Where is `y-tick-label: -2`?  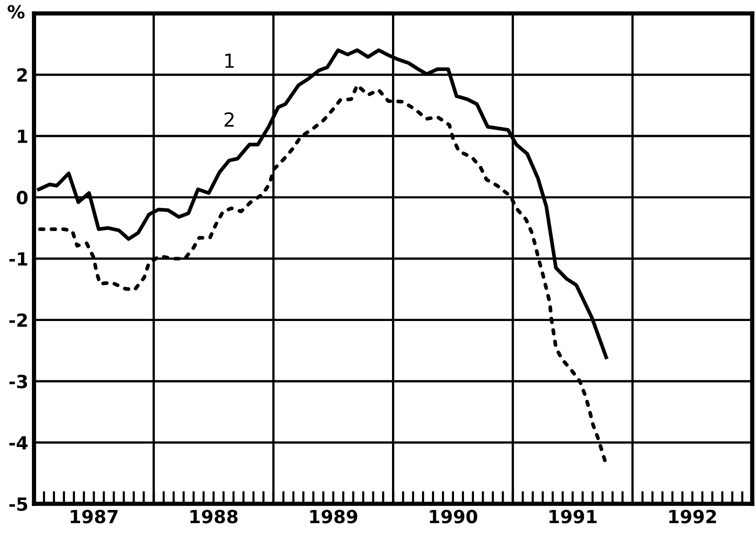 y-tick-label: -2 is located at coordinates (18, 320).